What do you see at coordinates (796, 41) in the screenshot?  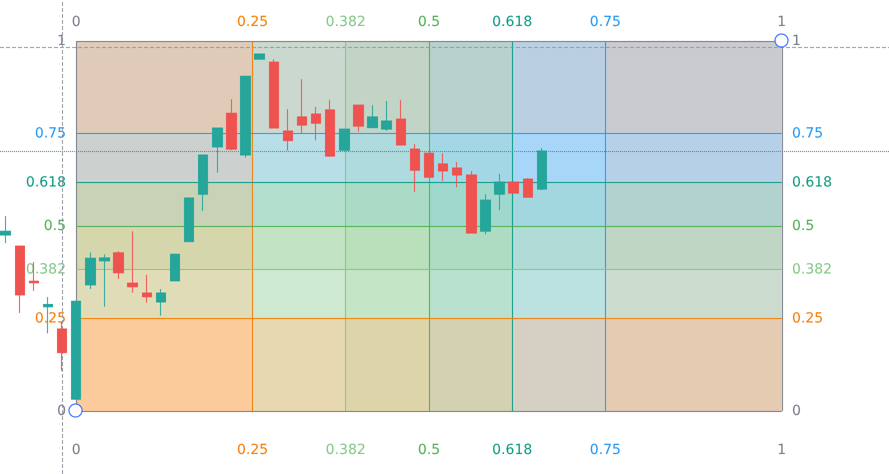 I see `y2-tick-label: 1` at bounding box center [796, 41].